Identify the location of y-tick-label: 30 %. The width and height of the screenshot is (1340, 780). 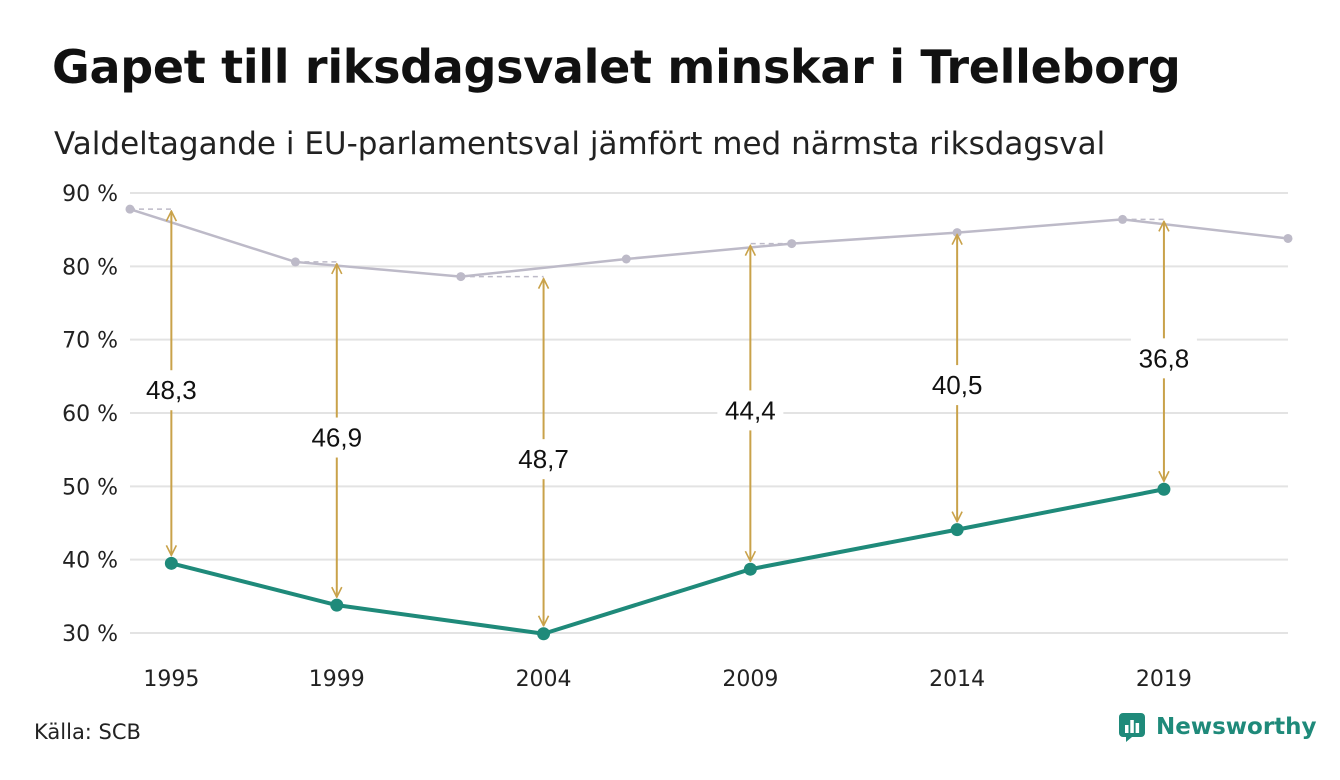
(90, 634).